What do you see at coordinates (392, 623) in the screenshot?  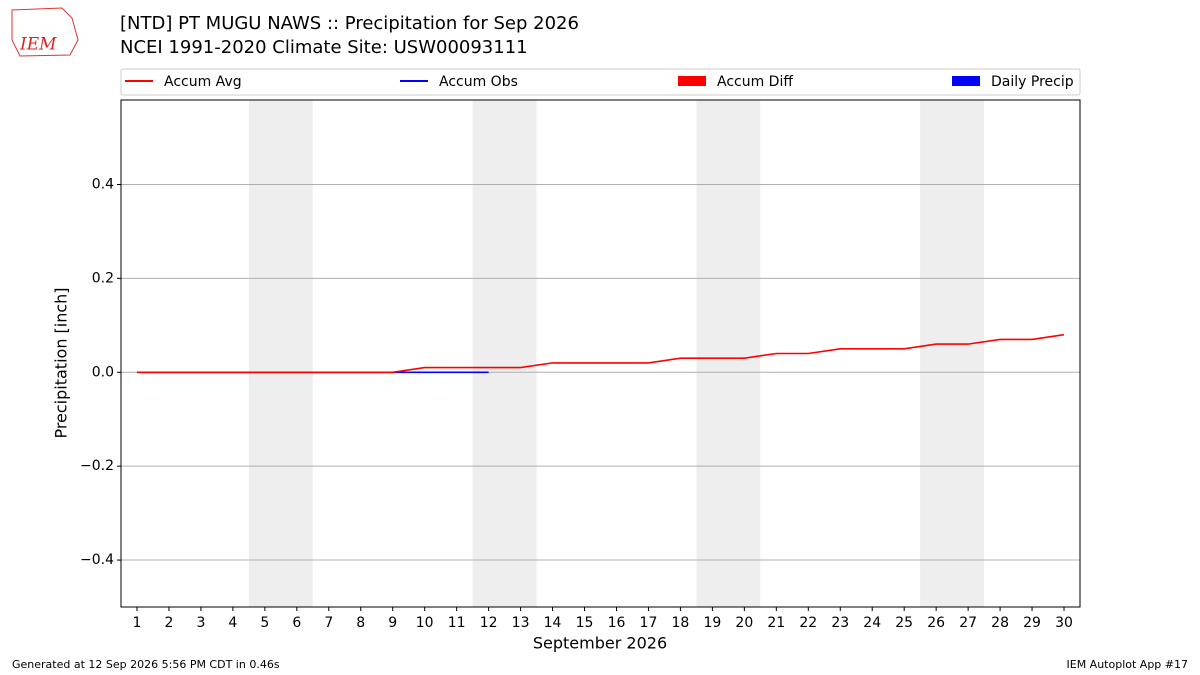 I see `x-tick-label: 9` at bounding box center [392, 623].